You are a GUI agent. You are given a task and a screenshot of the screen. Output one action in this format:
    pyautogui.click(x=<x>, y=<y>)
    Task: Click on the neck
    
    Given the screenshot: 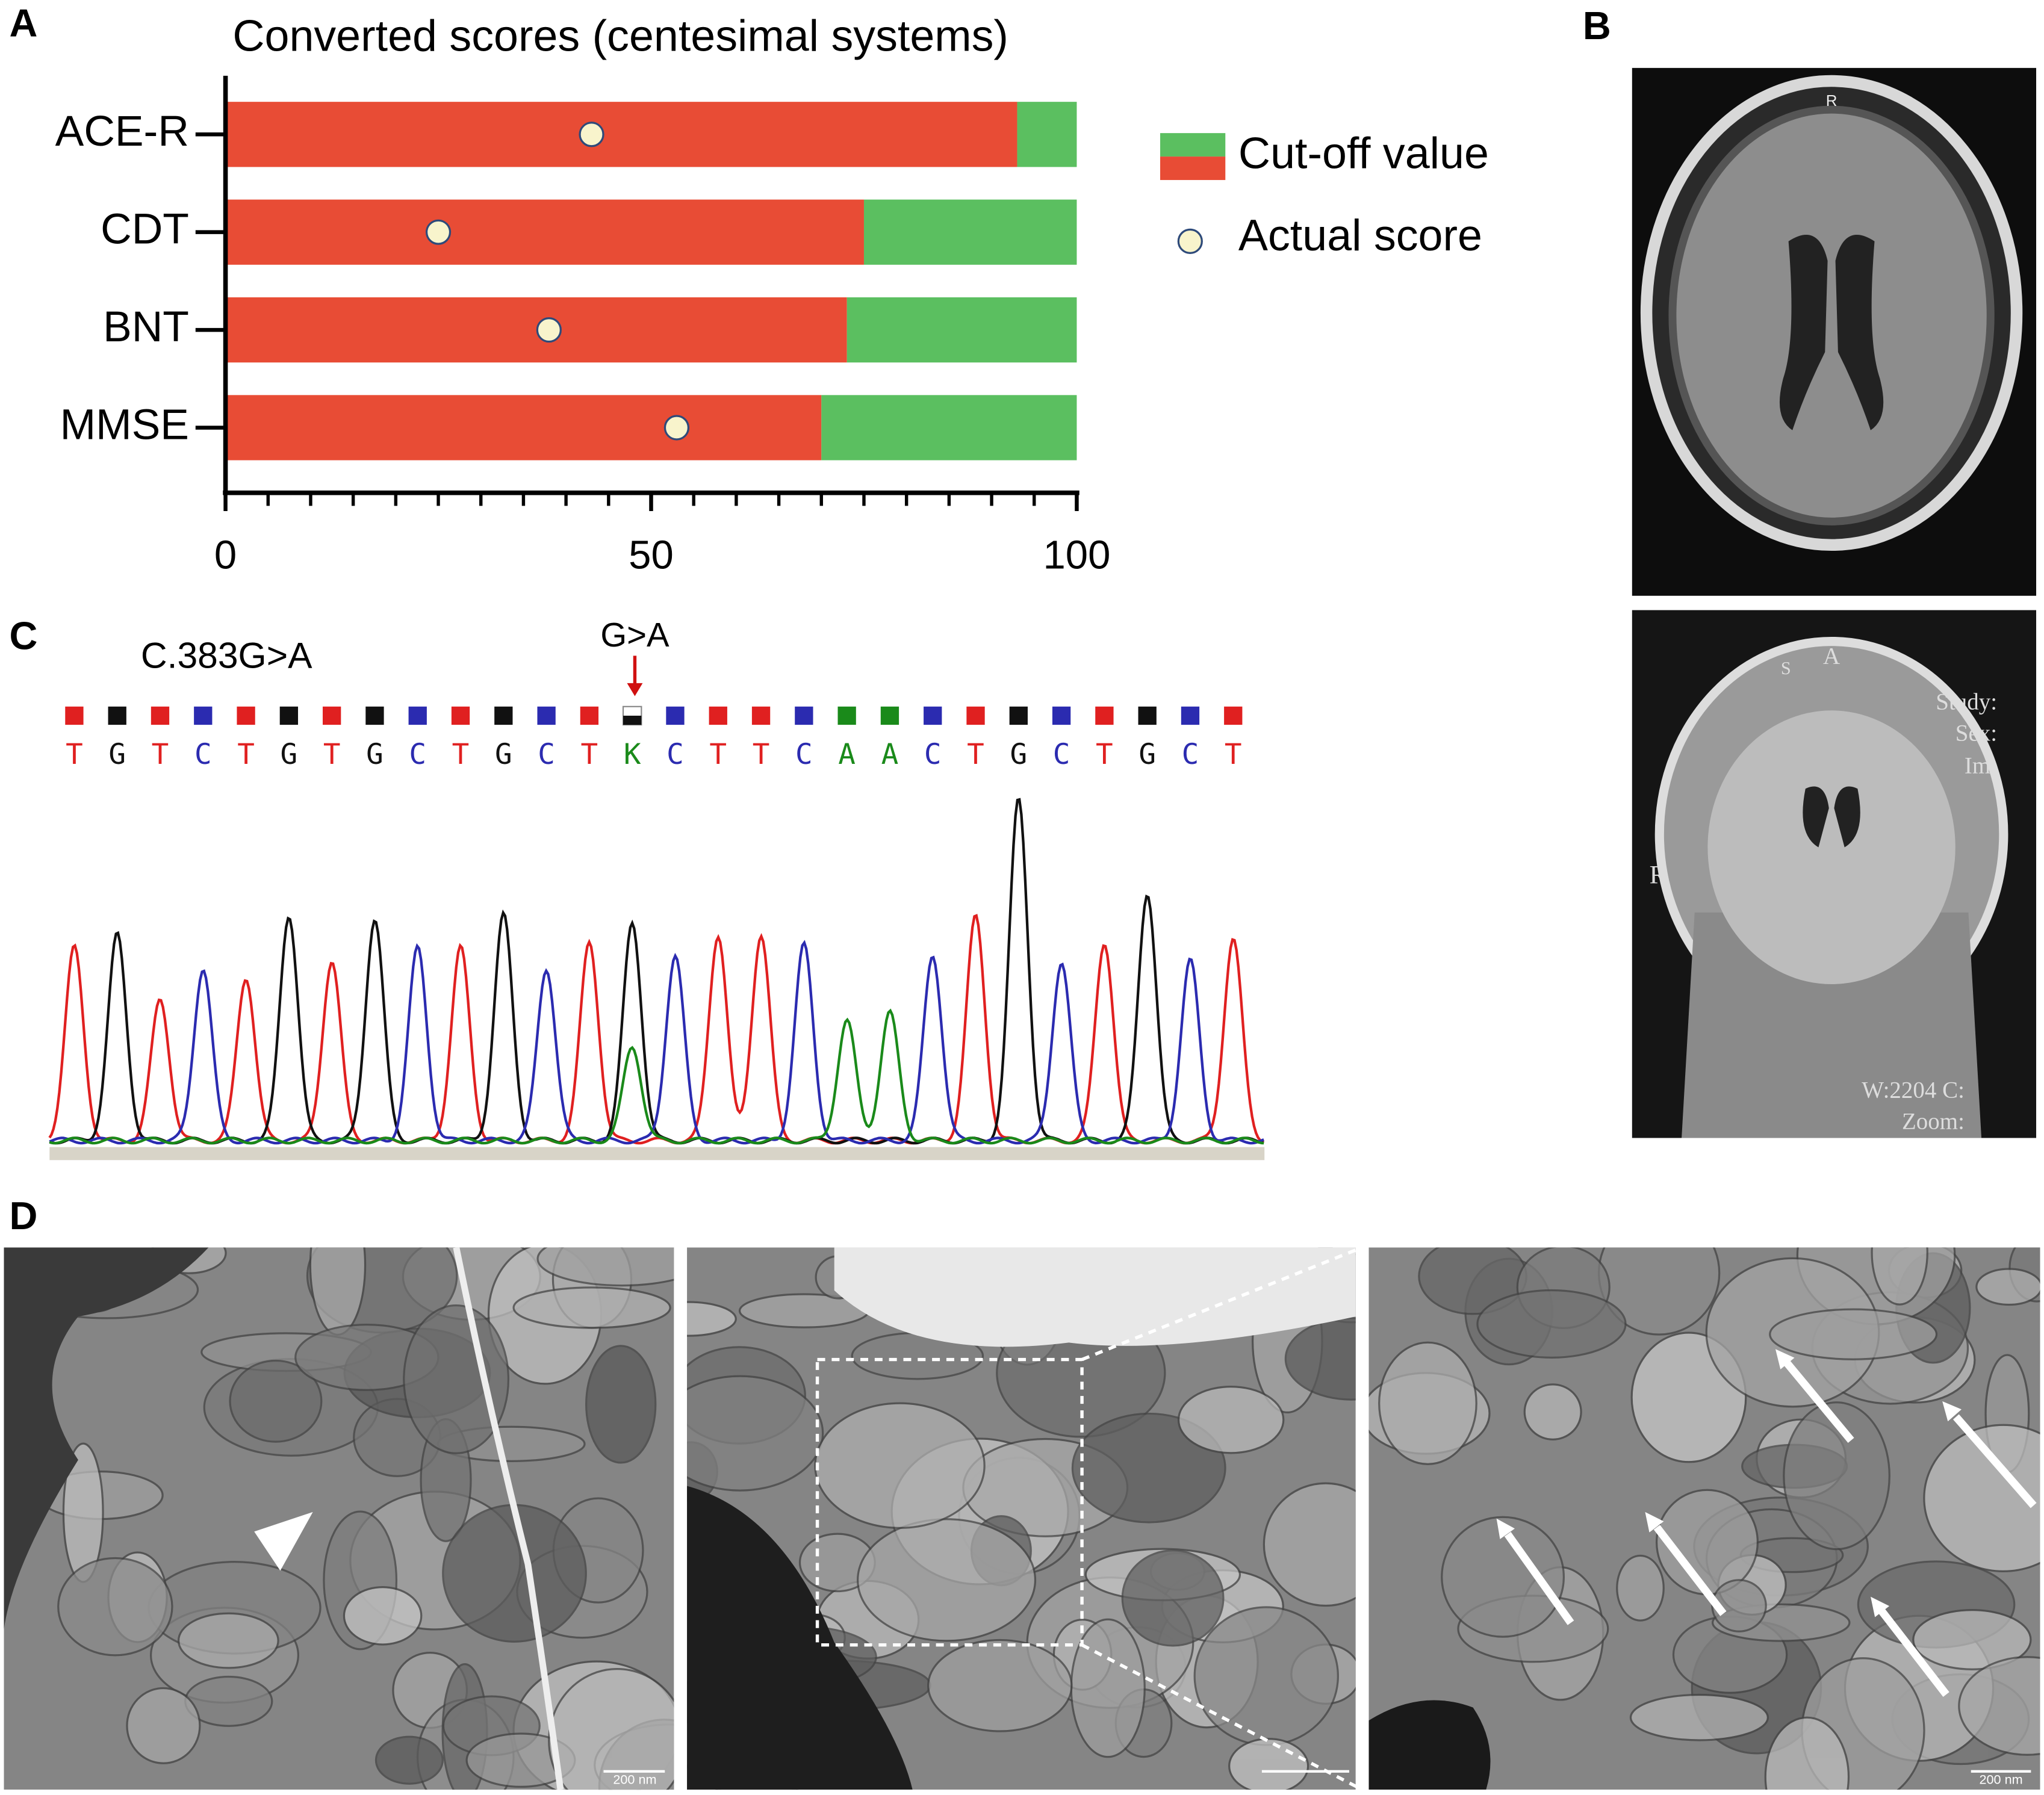 What is the action you would take?
    pyautogui.click(x=1832, y=1025)
    